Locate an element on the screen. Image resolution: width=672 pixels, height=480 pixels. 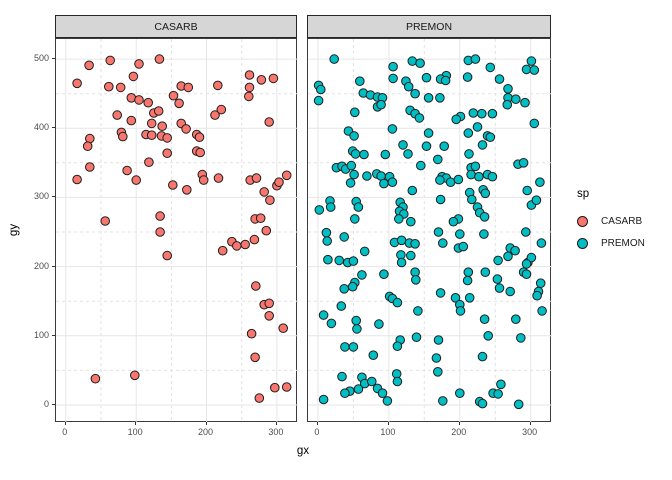
x-tick-label: 100 is located at coordinates (135, 432).